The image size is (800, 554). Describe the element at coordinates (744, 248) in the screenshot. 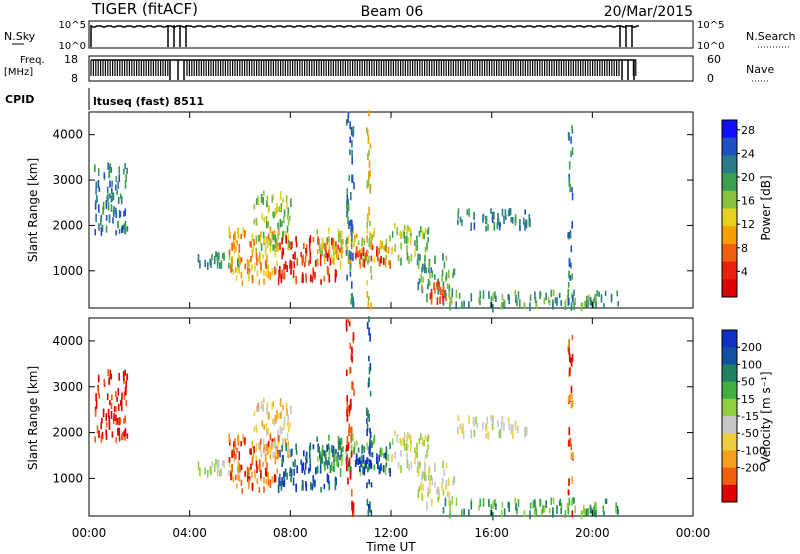

I see `colorbar-tick-label: 8` at that location.